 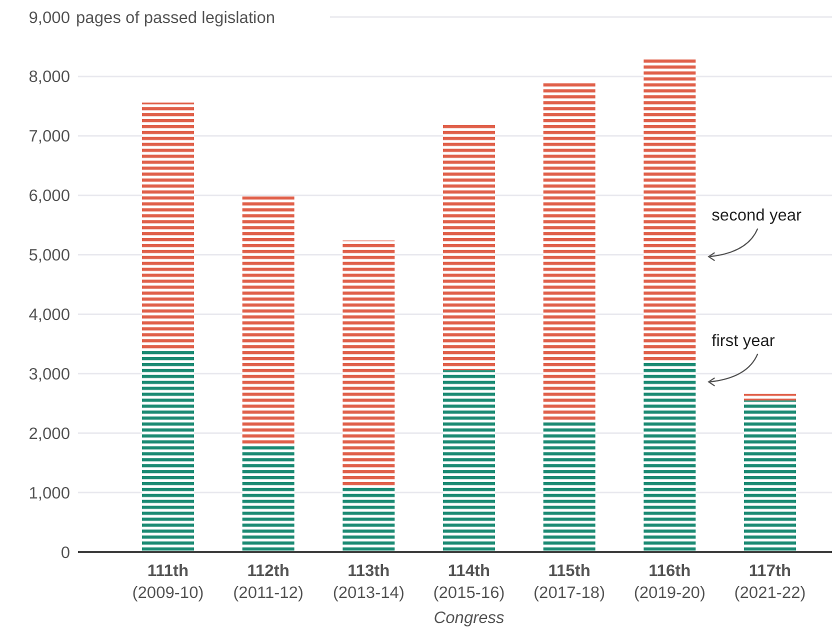 I want to click on y-axis-title: pages of passed legislation, so click(x=176, y=17).